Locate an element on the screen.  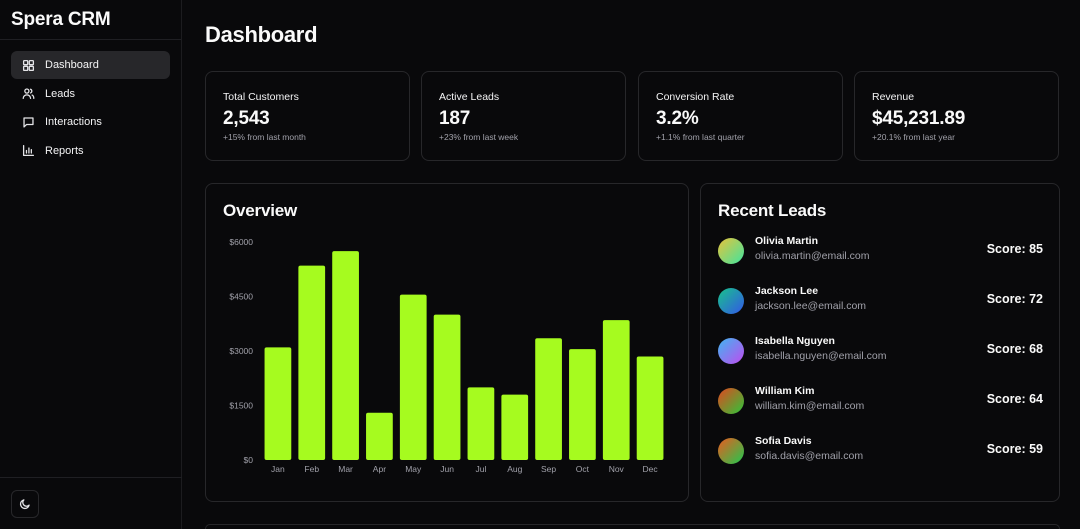
lead-email: sofia.davis@email.com is located at coordinates (809, 456).